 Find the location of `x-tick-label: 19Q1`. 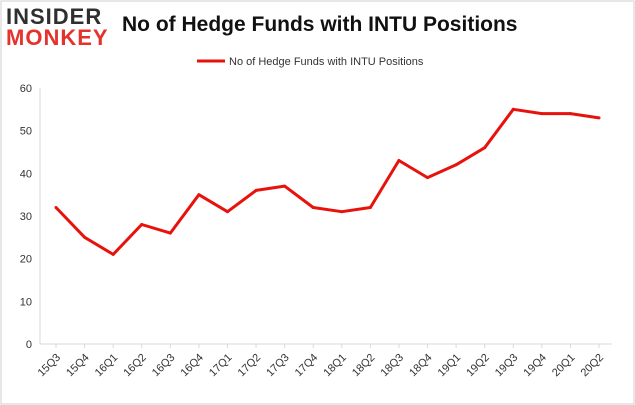

x-tick-label: 19Q1 is located at coordinates (450, 366).